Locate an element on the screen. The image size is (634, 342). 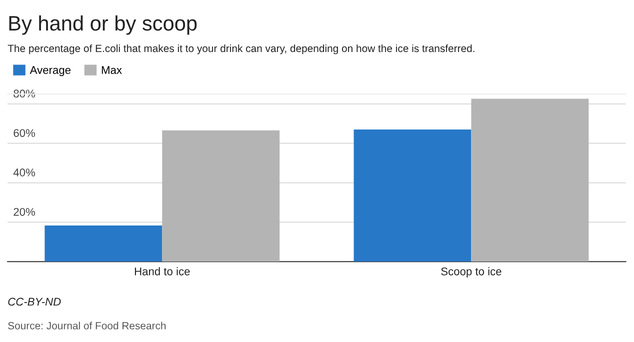
chart-subtitle: The percentage of E.coli that makes it to your drink can vary, depending on how the ice is transferred. is located at coordinates (241, 49).